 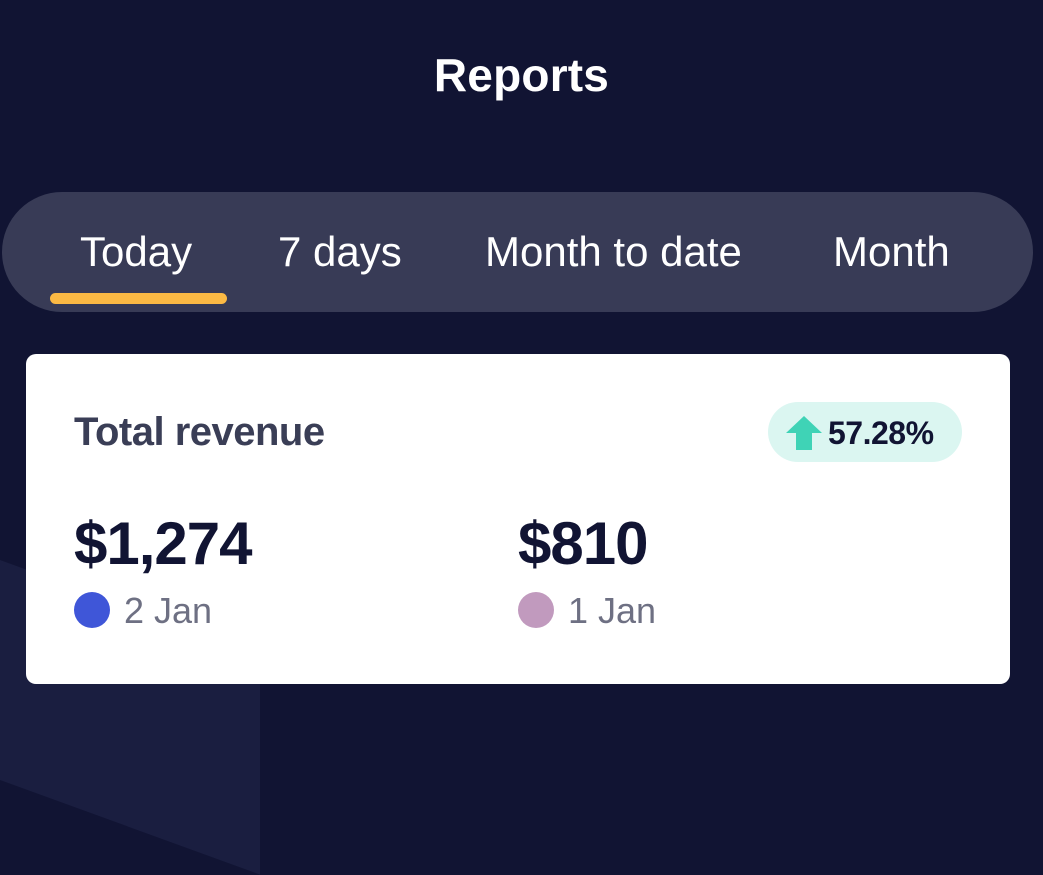 What do you see at coordinates (163, 543) in the screenshot?
I see `current-amount: $1,274` at bounding box center [163, 543].